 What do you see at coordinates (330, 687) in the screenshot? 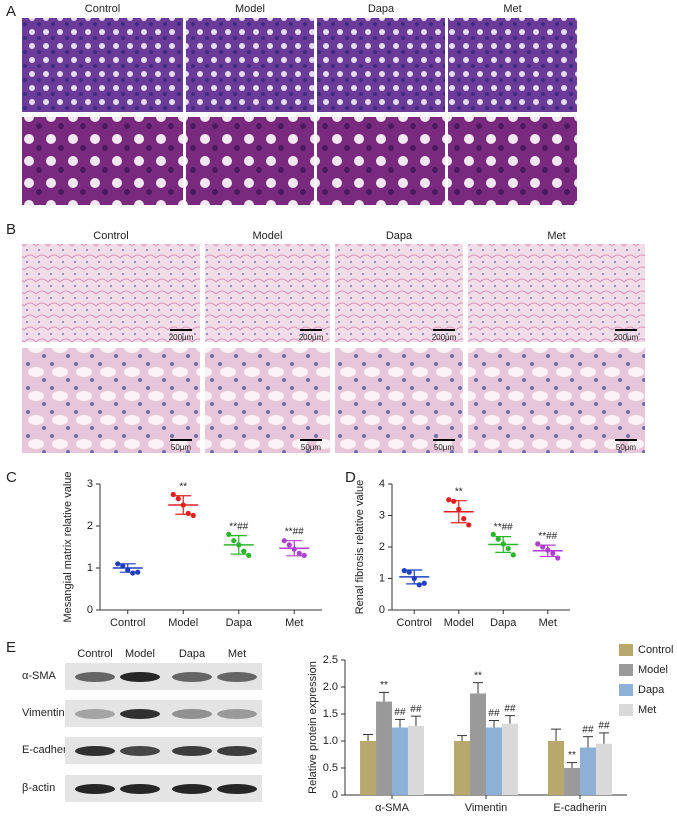
I see `y-tick-label: 2.0` at bounding box center [330, 687].